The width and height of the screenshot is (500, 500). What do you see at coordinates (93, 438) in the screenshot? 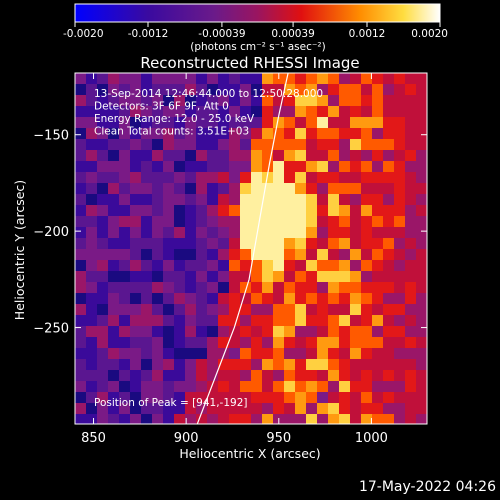
I see `x-tick-label: 850` at bounding box center [93, 438].